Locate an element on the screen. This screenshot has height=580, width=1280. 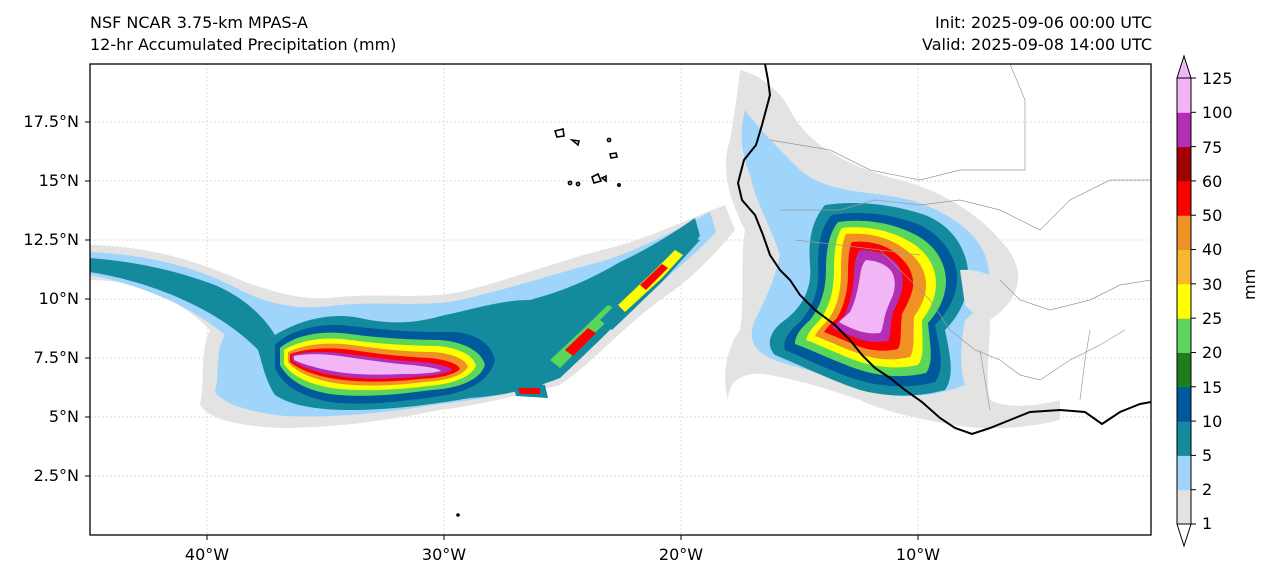
colorbar is located at coordinates (1186, 301).